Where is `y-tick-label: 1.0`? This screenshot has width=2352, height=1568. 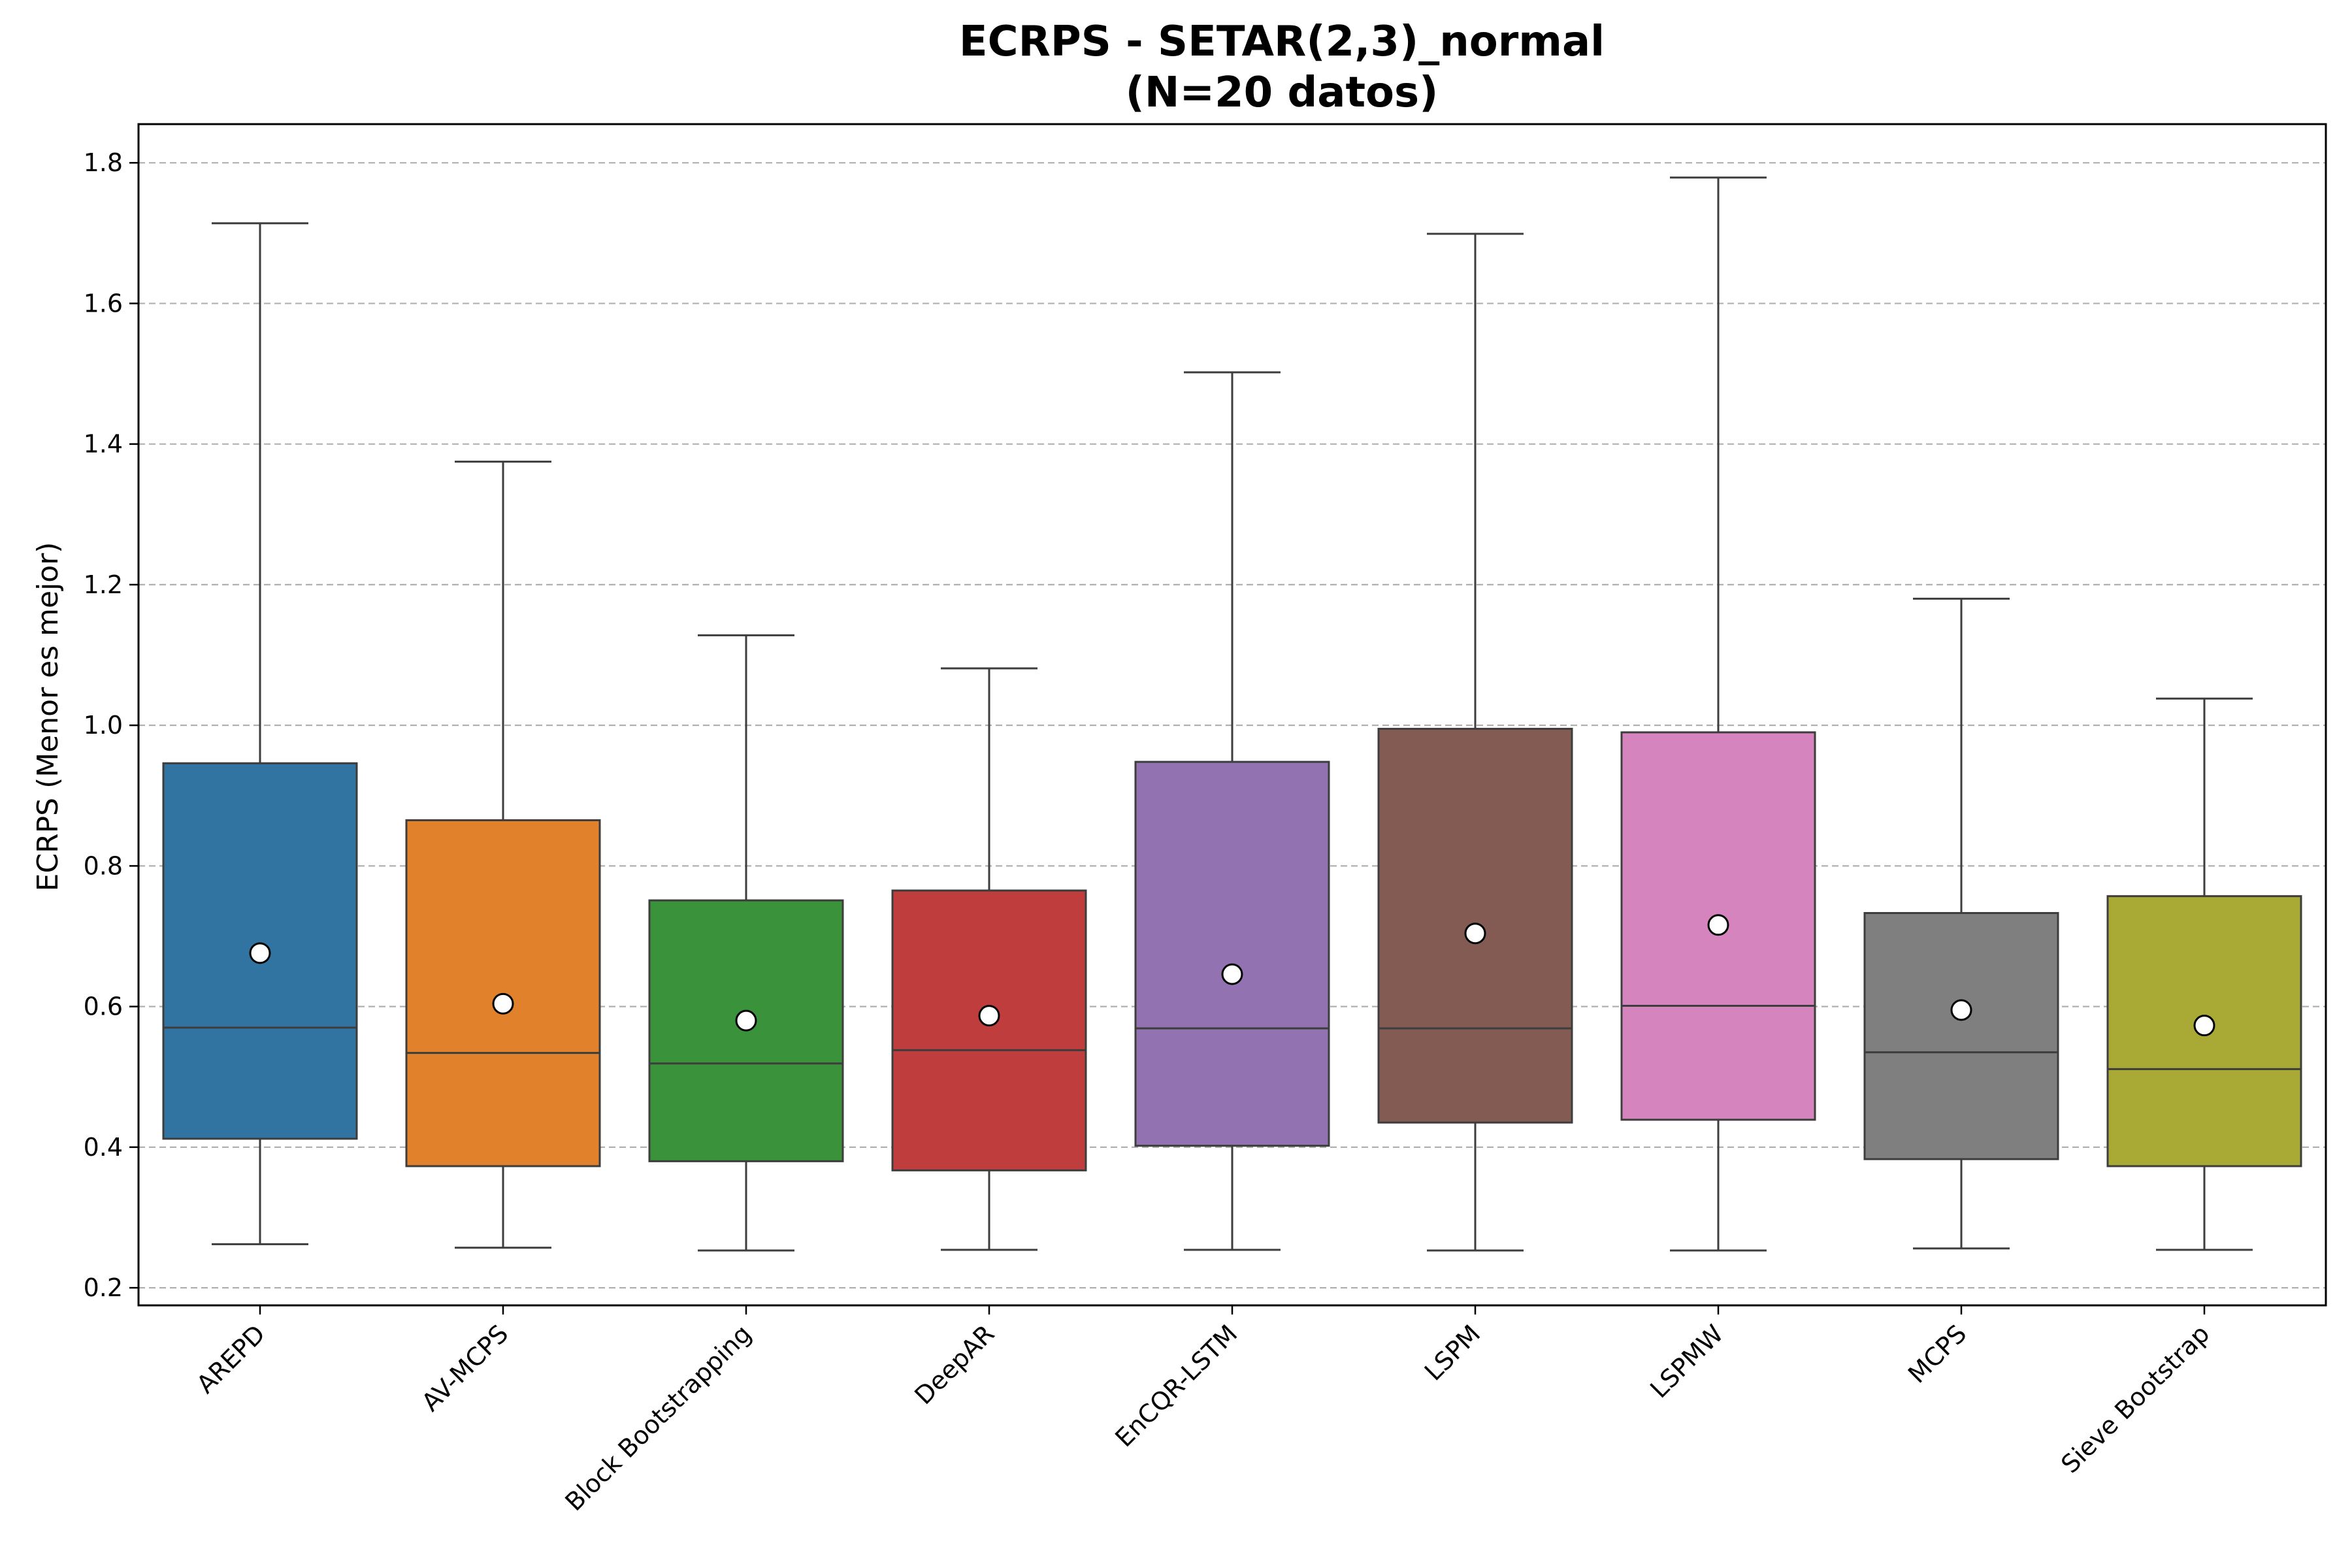 y-tick-label: 1.0 is located at coordinates (103, 725).